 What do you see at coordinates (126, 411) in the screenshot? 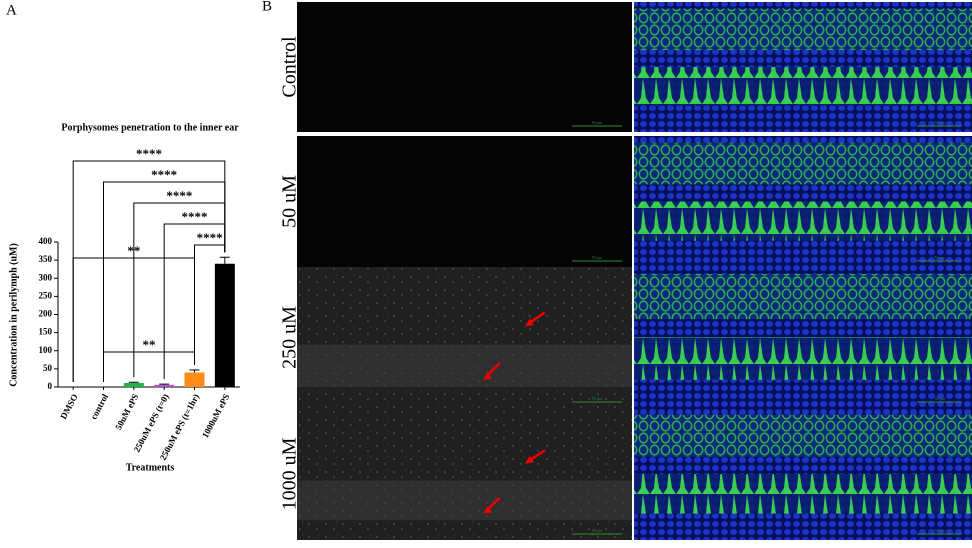
I see `x-tick-label: 50uM ePS` at bounding box center [126, 411].